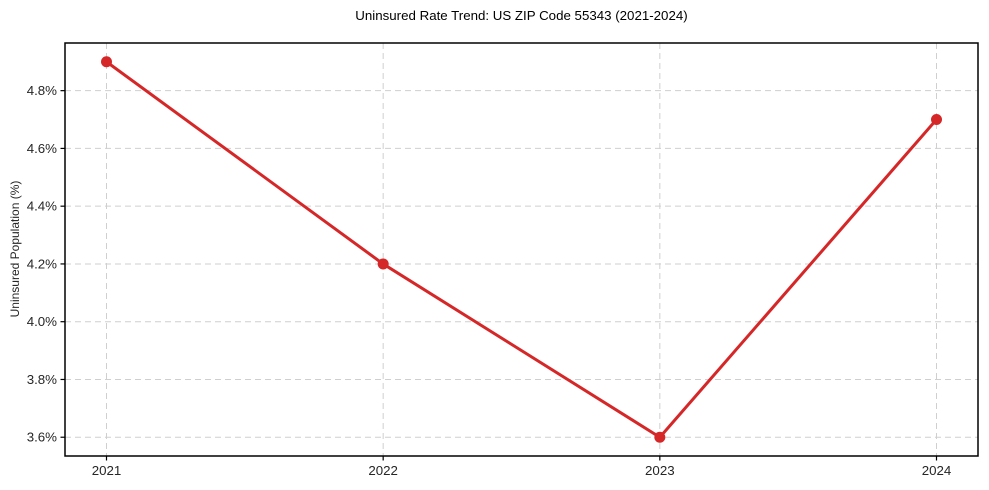  I want to click on x-tick-label: 2023, so click(660, 470).